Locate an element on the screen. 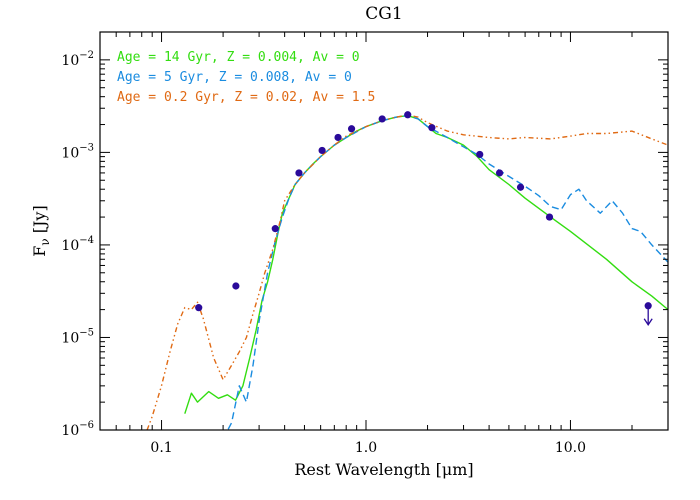 The height and width of the screenshot is (500, 700). legend-entry-5gyr: Age = 5 Gyr, Z = 0.008, Av = 0 is located at coordinates (234, 77).